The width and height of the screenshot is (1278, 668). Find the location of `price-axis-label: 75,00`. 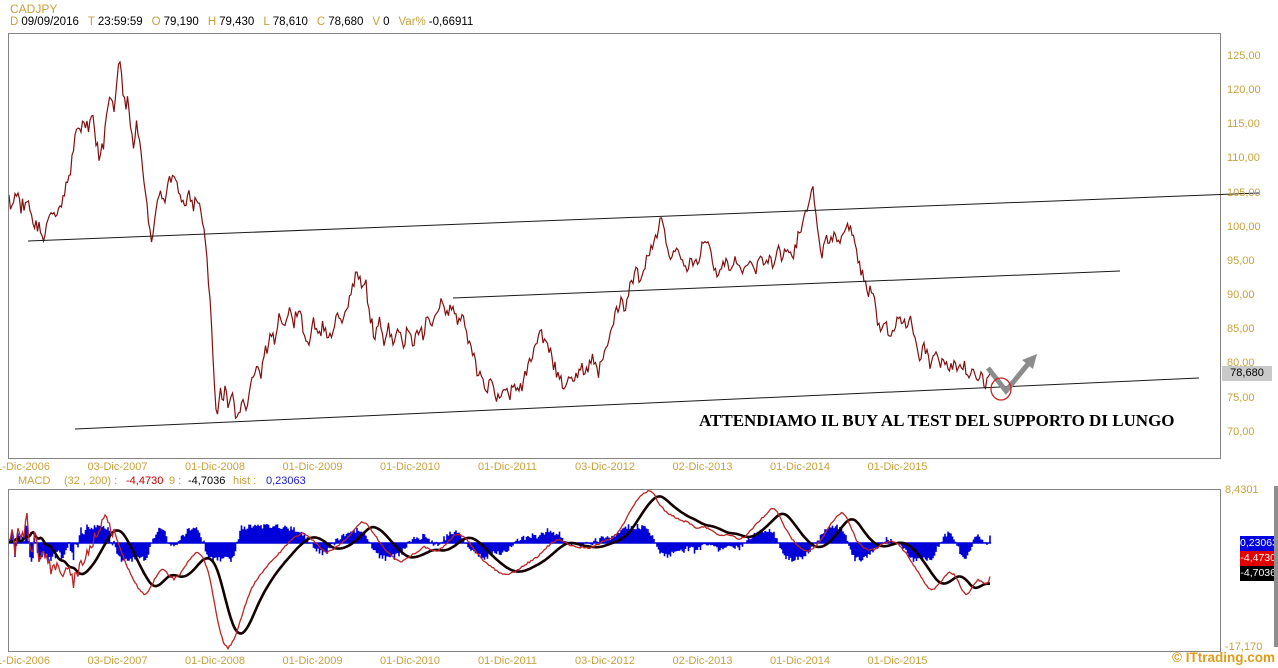

price-axis-label: 75,00 is located at coordinates (1241, 398).